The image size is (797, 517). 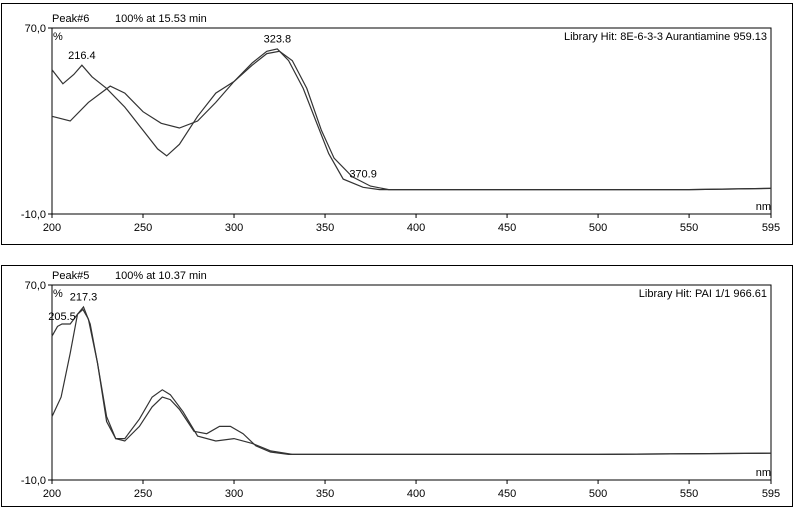 I want to click on peak-annotation: 323.8, so click(x=278, y=40).